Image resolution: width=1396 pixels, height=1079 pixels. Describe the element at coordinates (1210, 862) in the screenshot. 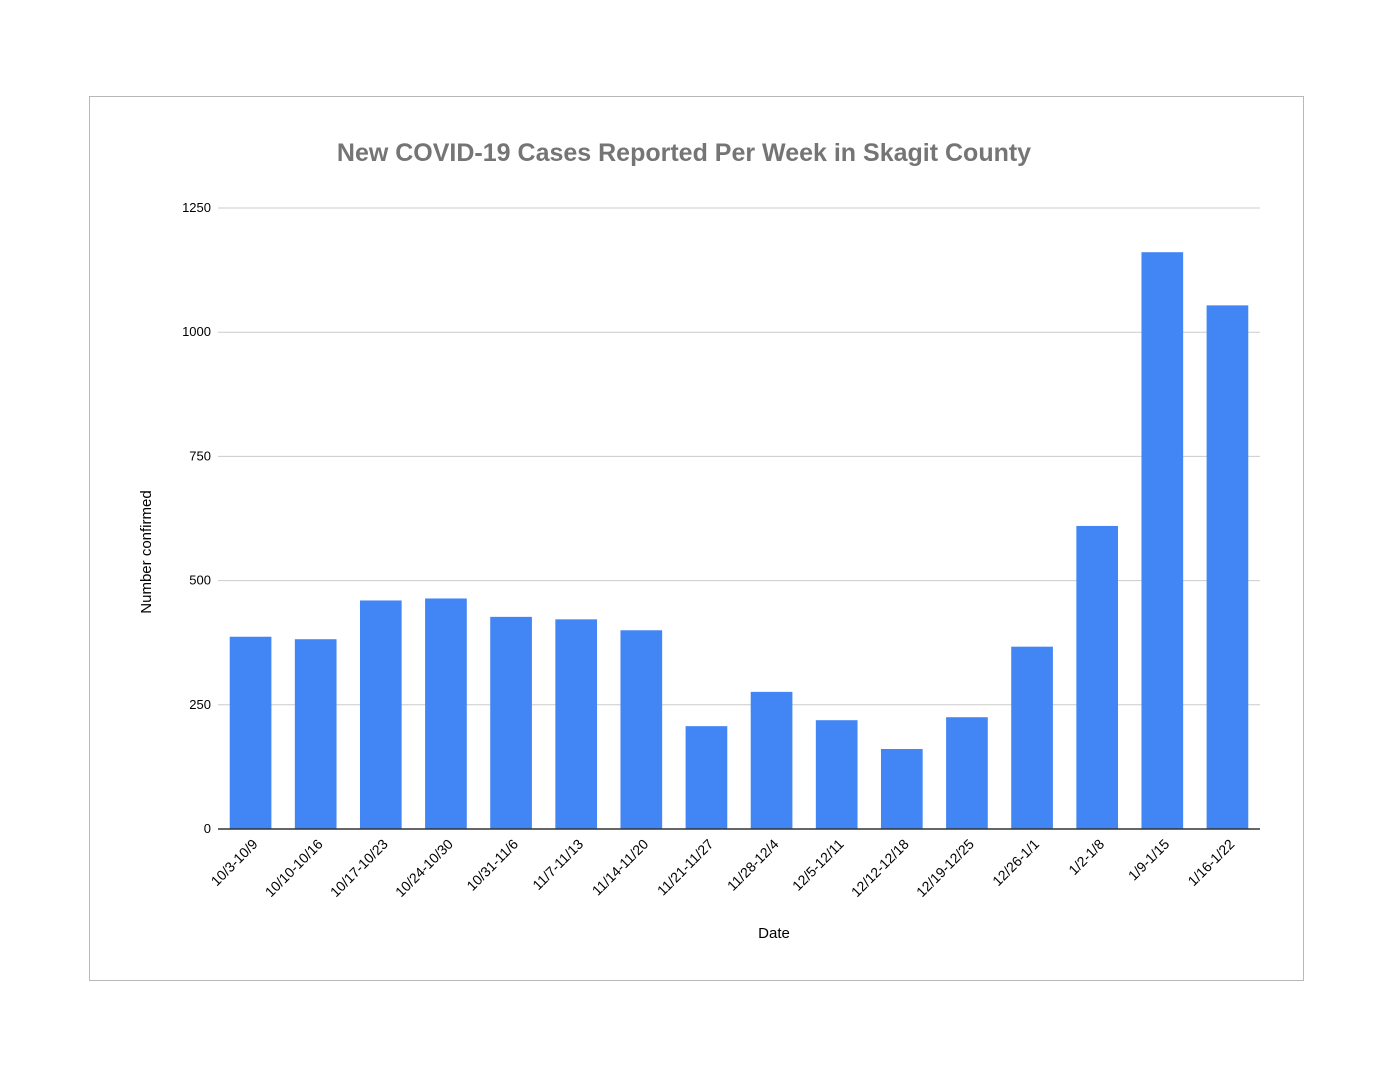

I see `x-tick-label: 1/16-1/22` at that location.